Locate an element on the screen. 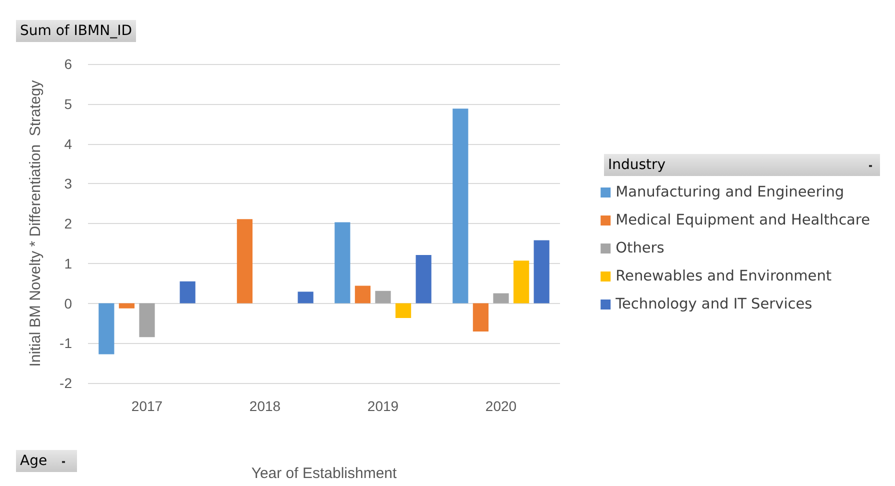 The height and width of the screenshot is (486, 895). legend-label: Medical Equipment and Healthcare is located at coordinates (743, 220).